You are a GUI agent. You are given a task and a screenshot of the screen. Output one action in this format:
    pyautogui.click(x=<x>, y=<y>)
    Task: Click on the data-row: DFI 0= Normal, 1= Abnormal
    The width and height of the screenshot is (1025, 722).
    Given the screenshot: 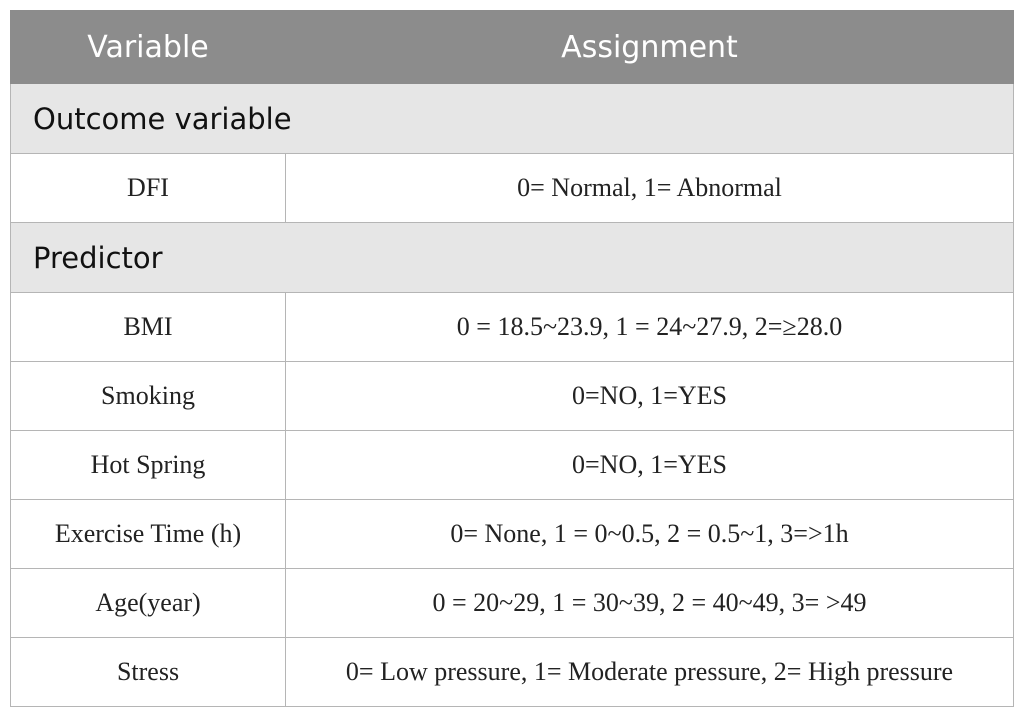 What is the action you would take?
    pyautogui.click(x=512, y=188)
    